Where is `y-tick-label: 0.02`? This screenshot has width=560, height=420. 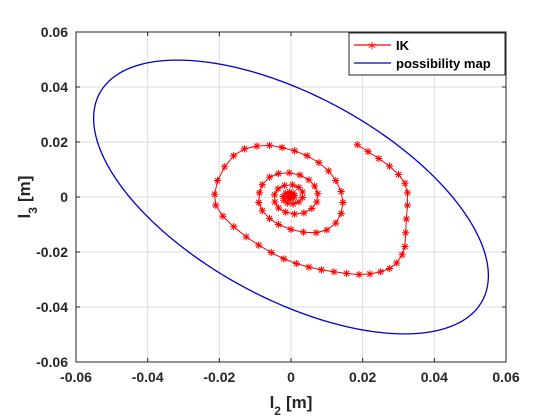 y-tick-label: 0.02 is located at coordinates (54, 142).